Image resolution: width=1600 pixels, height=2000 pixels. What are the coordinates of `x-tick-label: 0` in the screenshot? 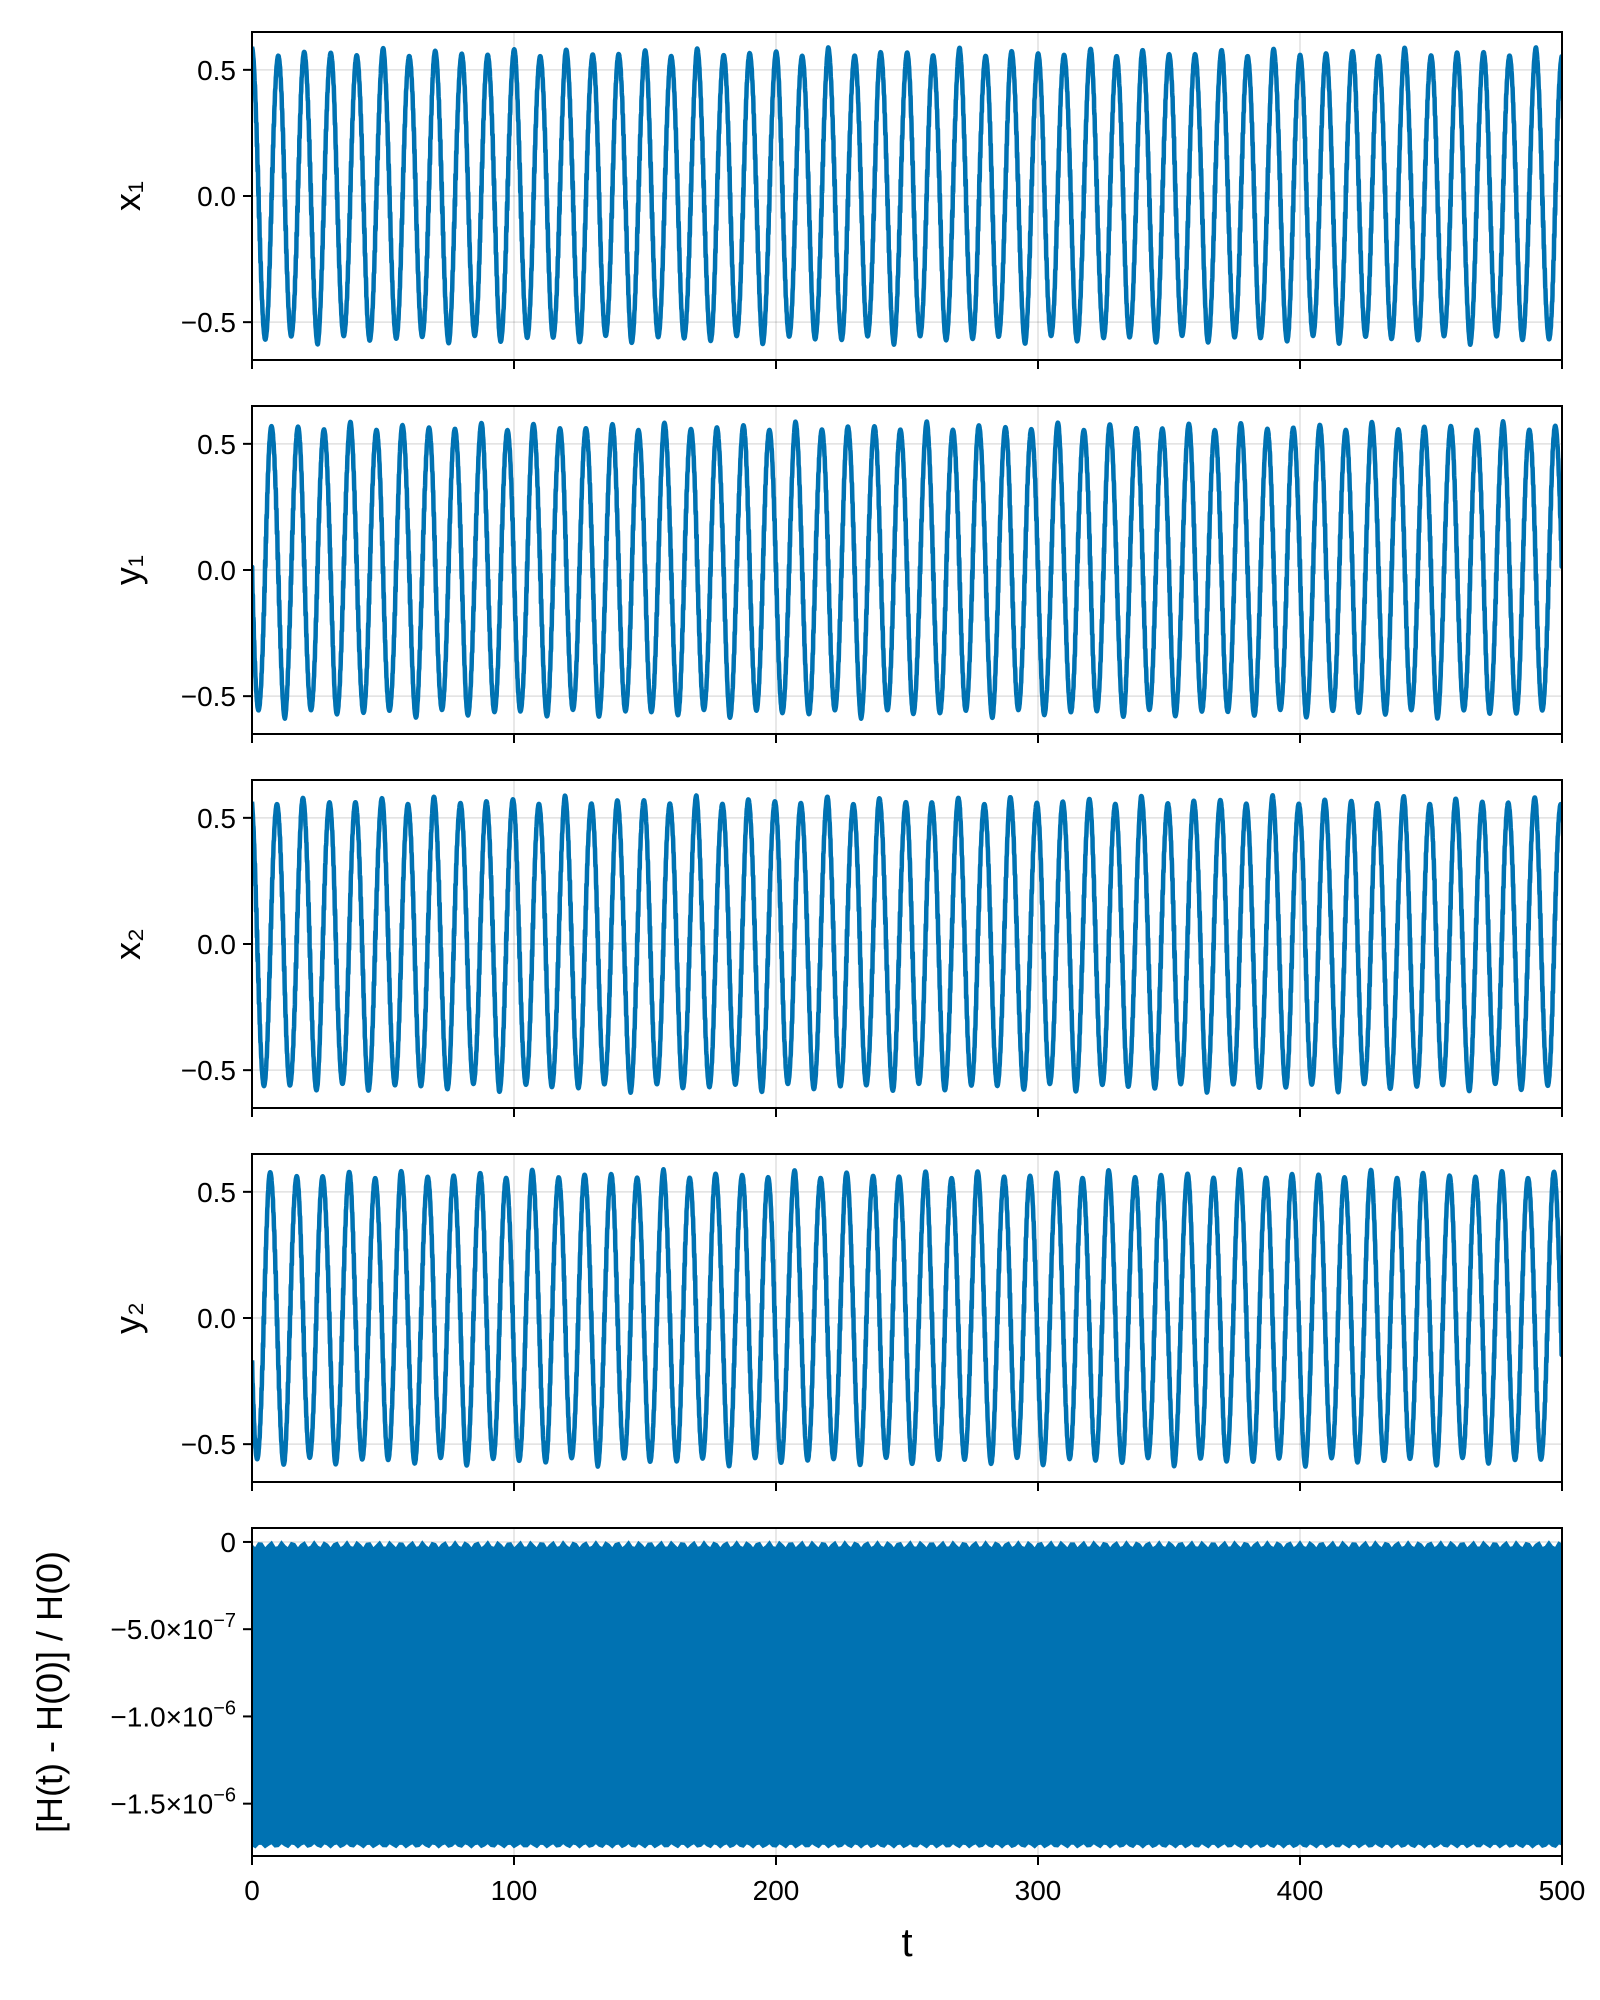 It's located at (252, 1890).